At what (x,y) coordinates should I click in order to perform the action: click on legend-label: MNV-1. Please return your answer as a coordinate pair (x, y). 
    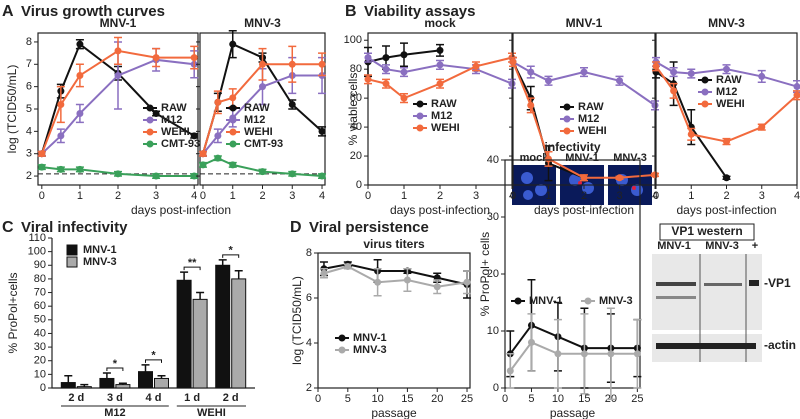
    Looking at the image, I should click on (370, 338).